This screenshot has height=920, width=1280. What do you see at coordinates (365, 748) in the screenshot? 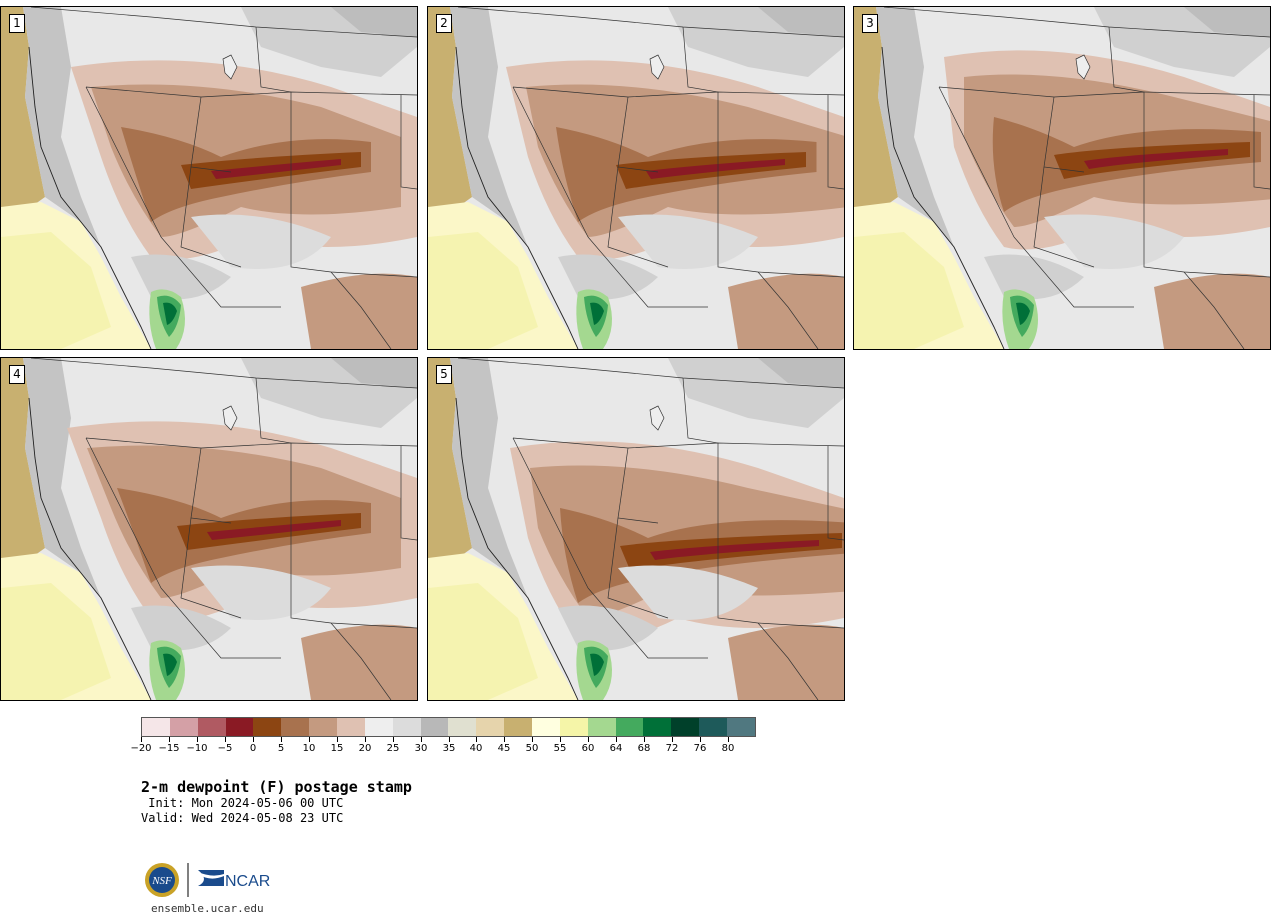
I see `colorbar-tick-label: 20` at bounding box center [365, 748].